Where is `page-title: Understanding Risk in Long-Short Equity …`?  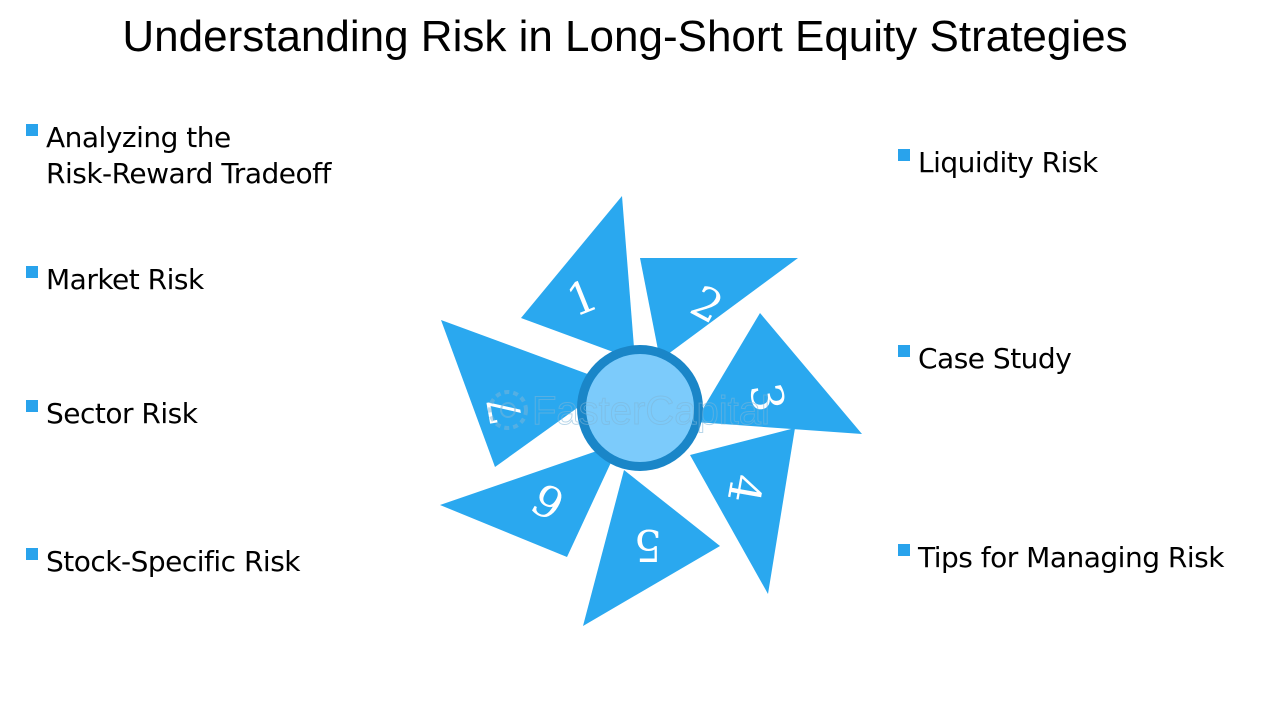
page-title: Understanding Risk in Long-Short Equity … is located at coordinates (625, 36).